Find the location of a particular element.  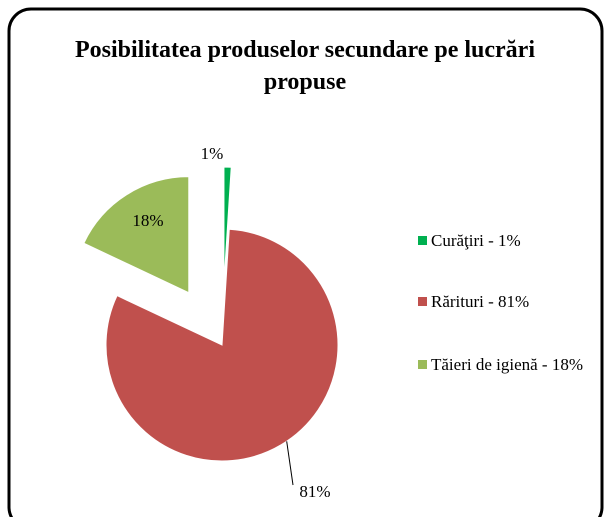

legend-entry: Tăieri de igienă - 18% is located at coordinates (504, 364).